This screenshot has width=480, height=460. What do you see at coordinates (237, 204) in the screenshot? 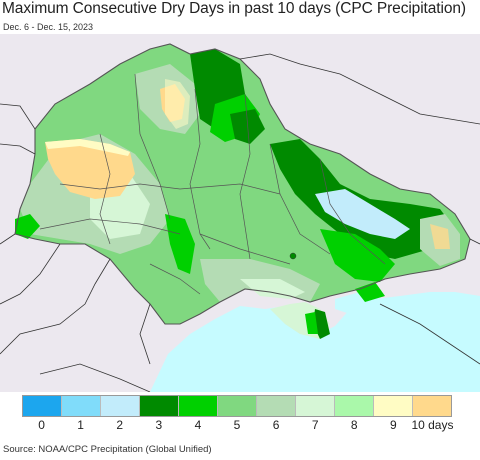
I see `region-central` at bounding box center [237, 204].